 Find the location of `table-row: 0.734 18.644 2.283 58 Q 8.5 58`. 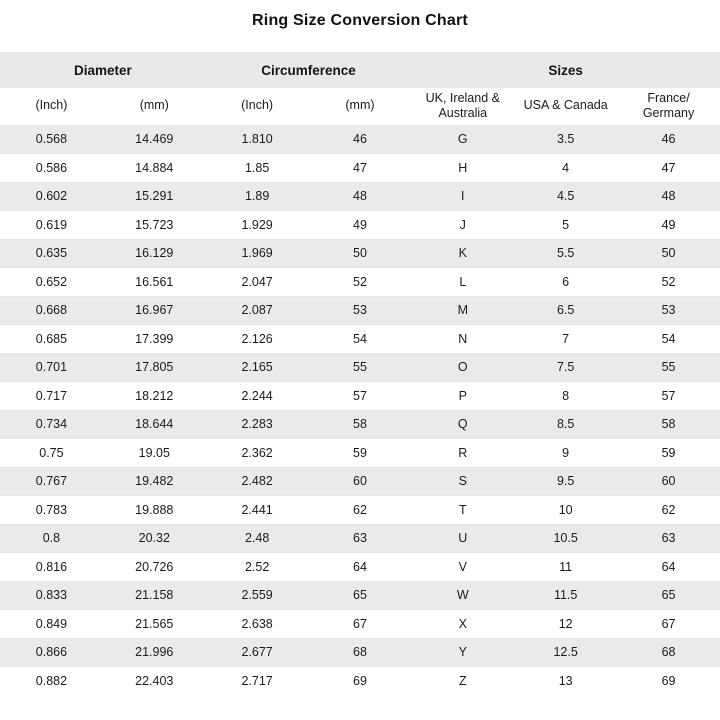

table-row: 0.734 18.644 2.283 58 Q 8.5 58 is located at coordinates (360, 424).